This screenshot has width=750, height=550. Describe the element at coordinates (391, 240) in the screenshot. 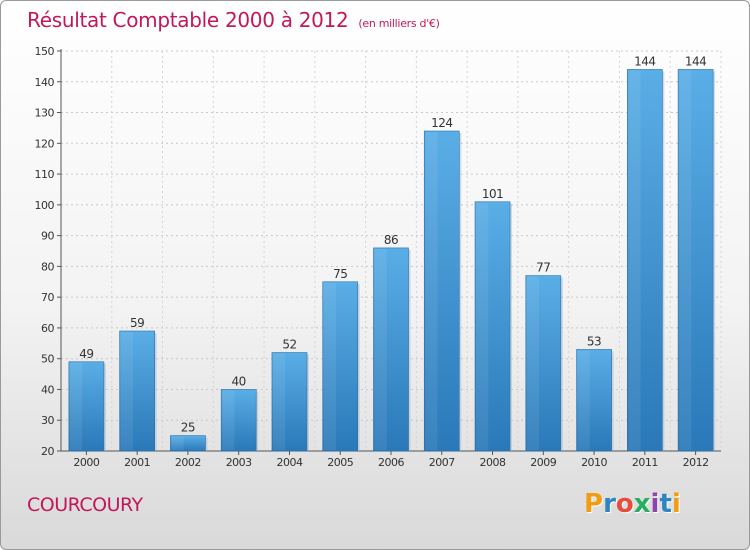

I see `data-label-2006: 86` at that location.